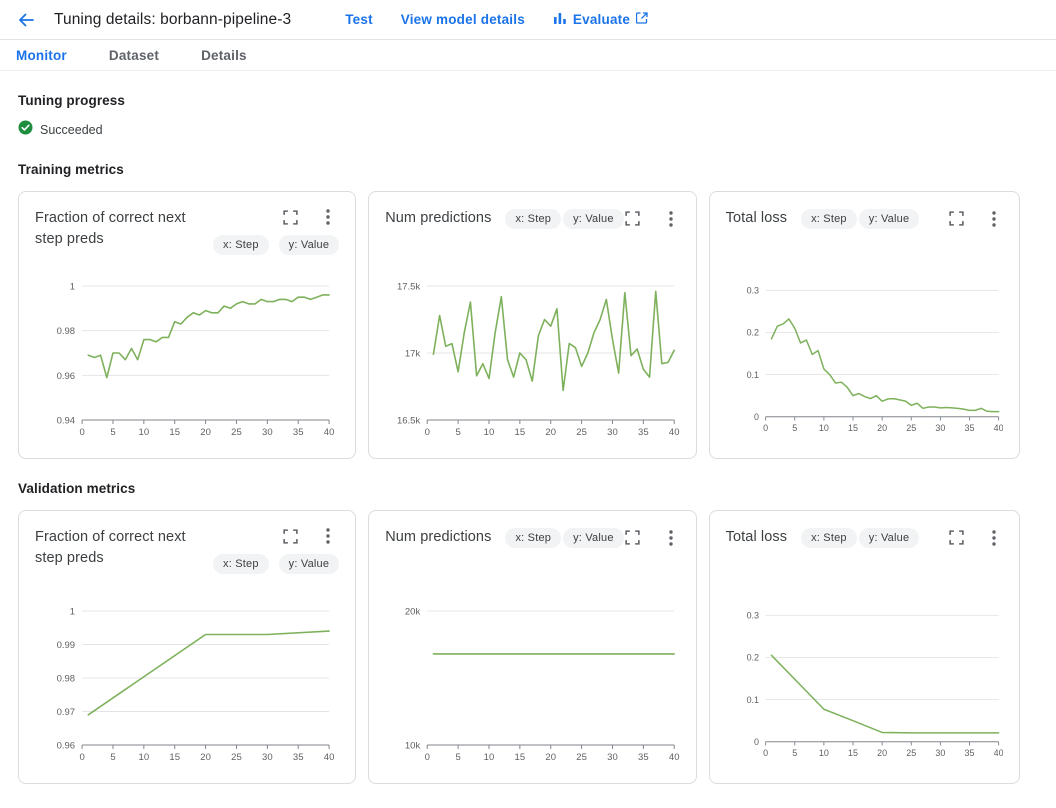 The image size is (1056, 808). Describe the element at coordinates (66, 331) in the screenshot. I see `svg-text: 0.98` at that location.